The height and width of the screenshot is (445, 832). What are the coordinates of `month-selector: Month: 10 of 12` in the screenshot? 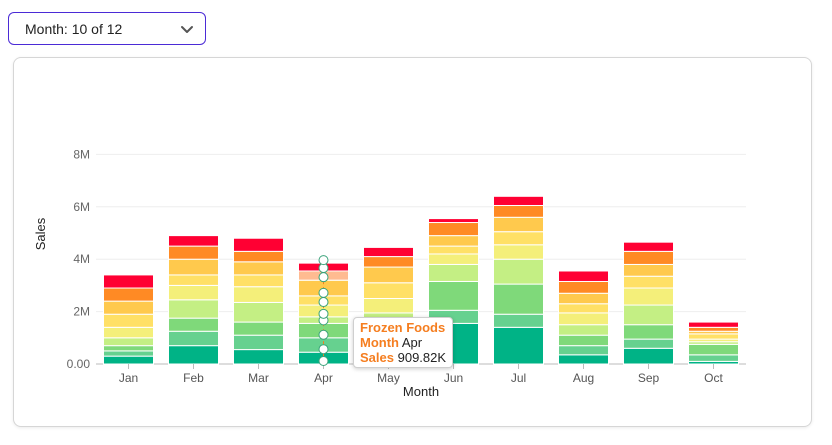 It's located at (107, 28).